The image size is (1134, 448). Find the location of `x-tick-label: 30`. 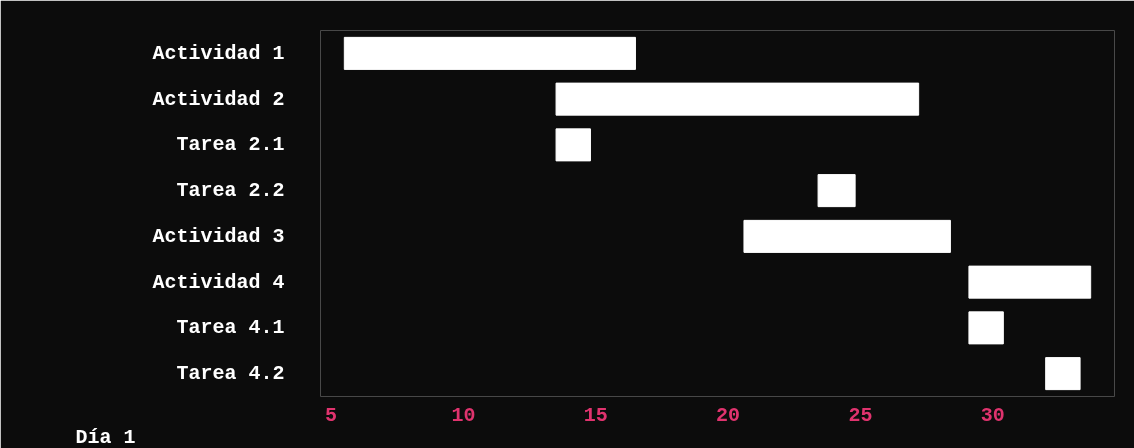

x-tick-label: 30 is located at coordinates (992, 415).